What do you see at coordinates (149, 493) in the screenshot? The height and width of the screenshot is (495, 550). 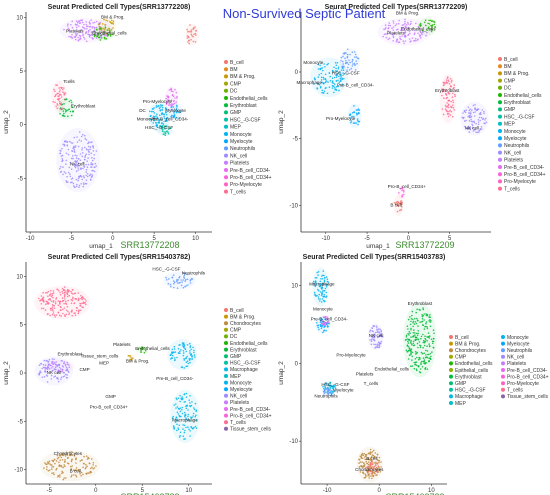 I see `sample-watermark: SRR15403782` at bounding box center [149, 493].